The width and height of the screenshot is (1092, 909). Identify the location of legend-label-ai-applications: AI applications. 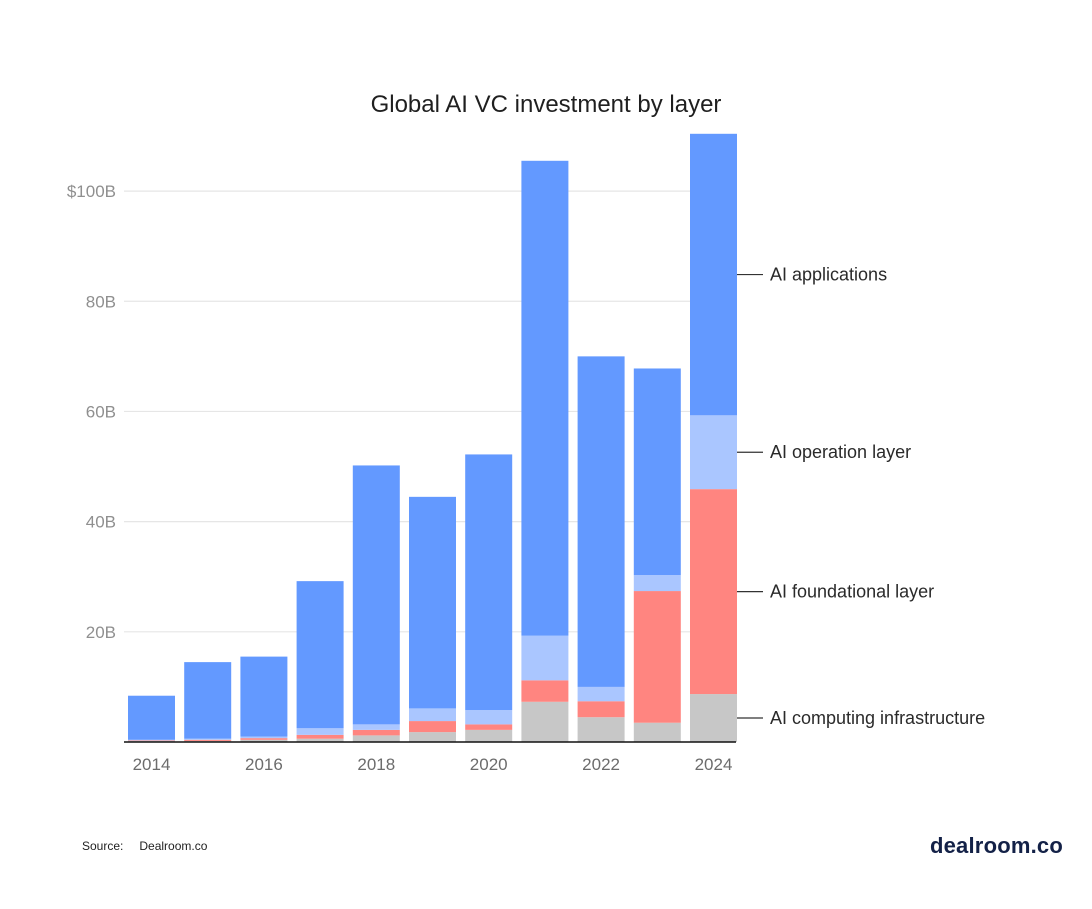
(828, 275).